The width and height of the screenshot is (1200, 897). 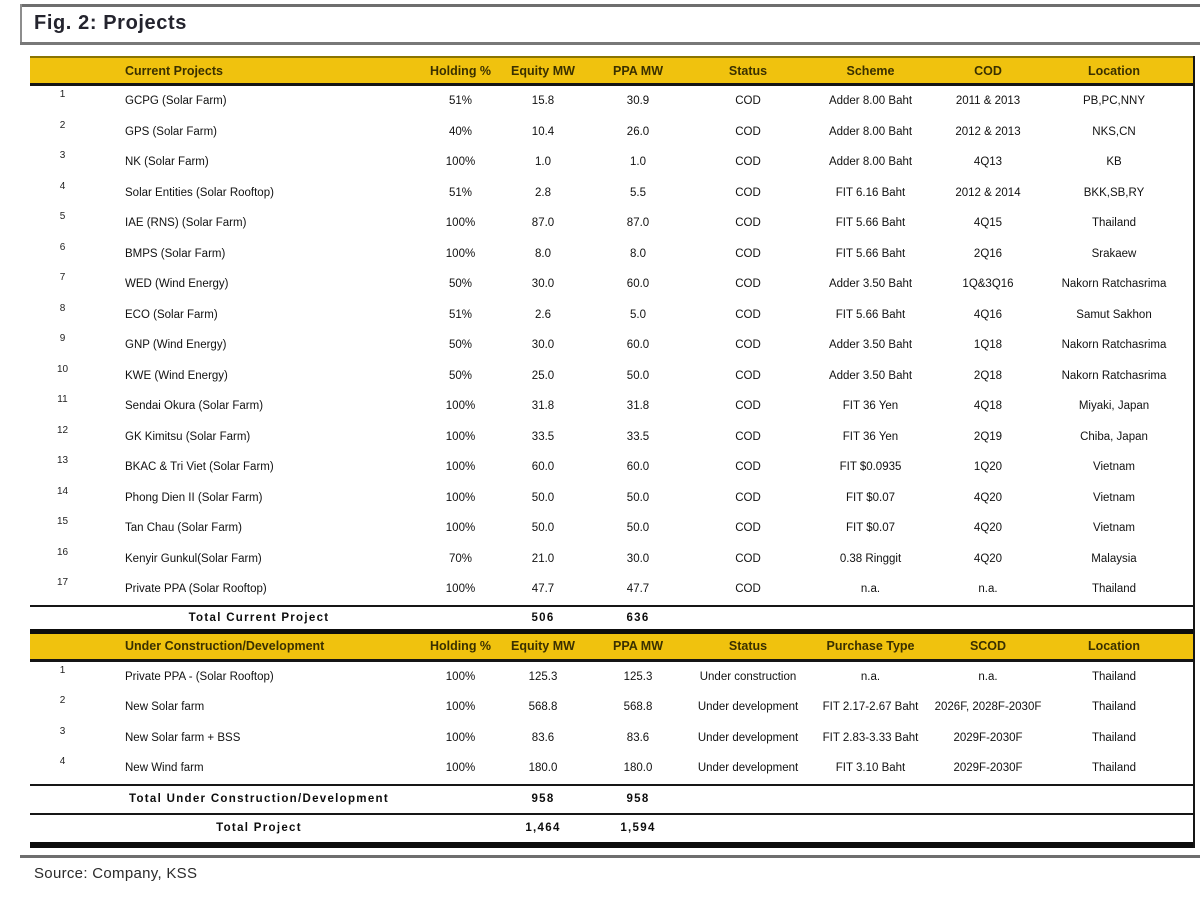 I want to click on holding-percent: 70%, so click(x=460, y=558).